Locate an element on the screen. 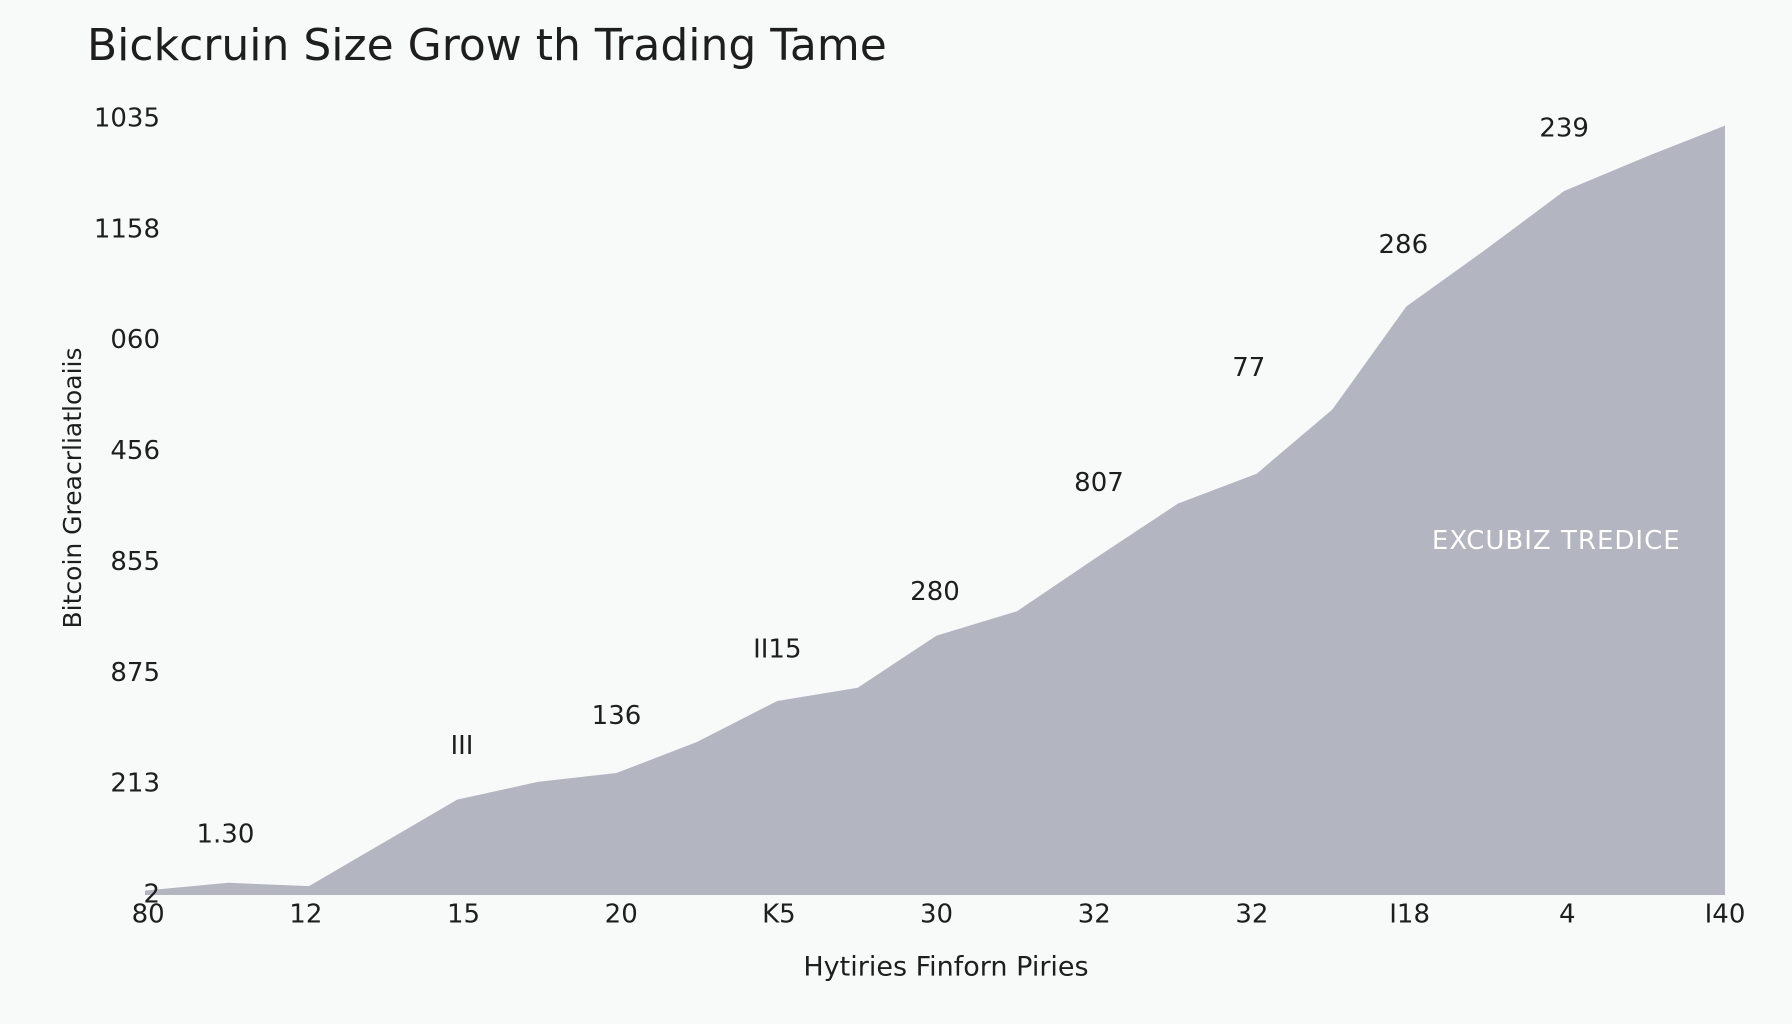  y-tick-label: 2 is located at coordinates (151, 895).